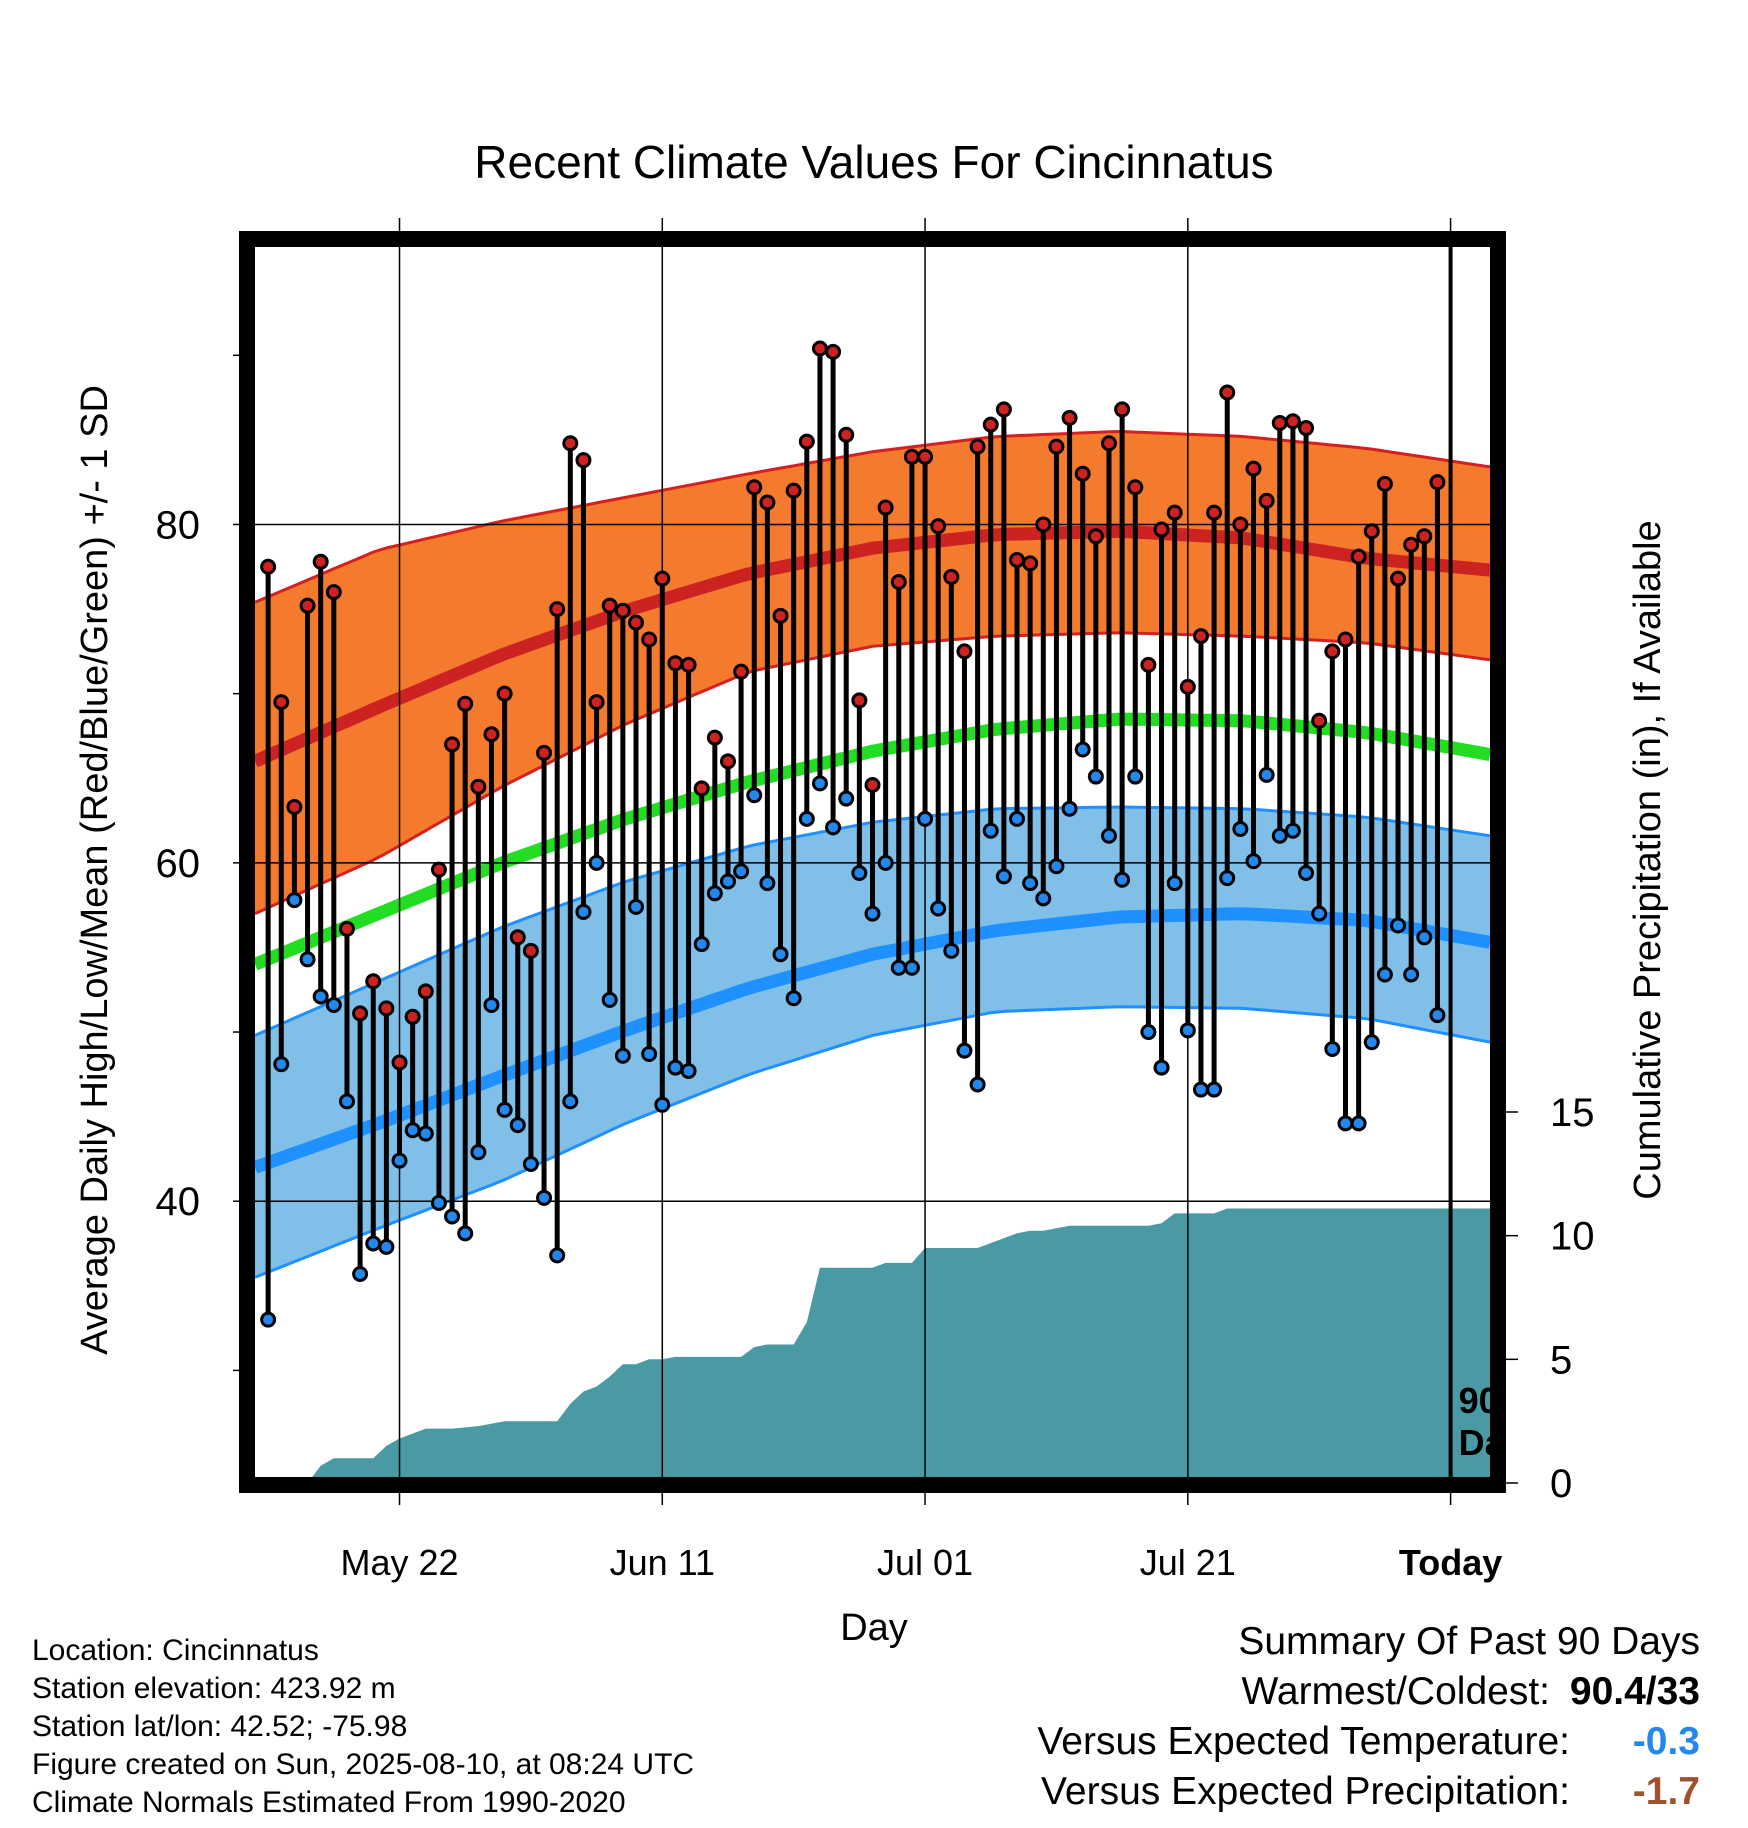 This screenshot has height=1828, width=1748. Describe the element at coordinates (1469, 1641) in the screenshot. I see `summary-heading: Summary Of Past 90 Days` at that location.